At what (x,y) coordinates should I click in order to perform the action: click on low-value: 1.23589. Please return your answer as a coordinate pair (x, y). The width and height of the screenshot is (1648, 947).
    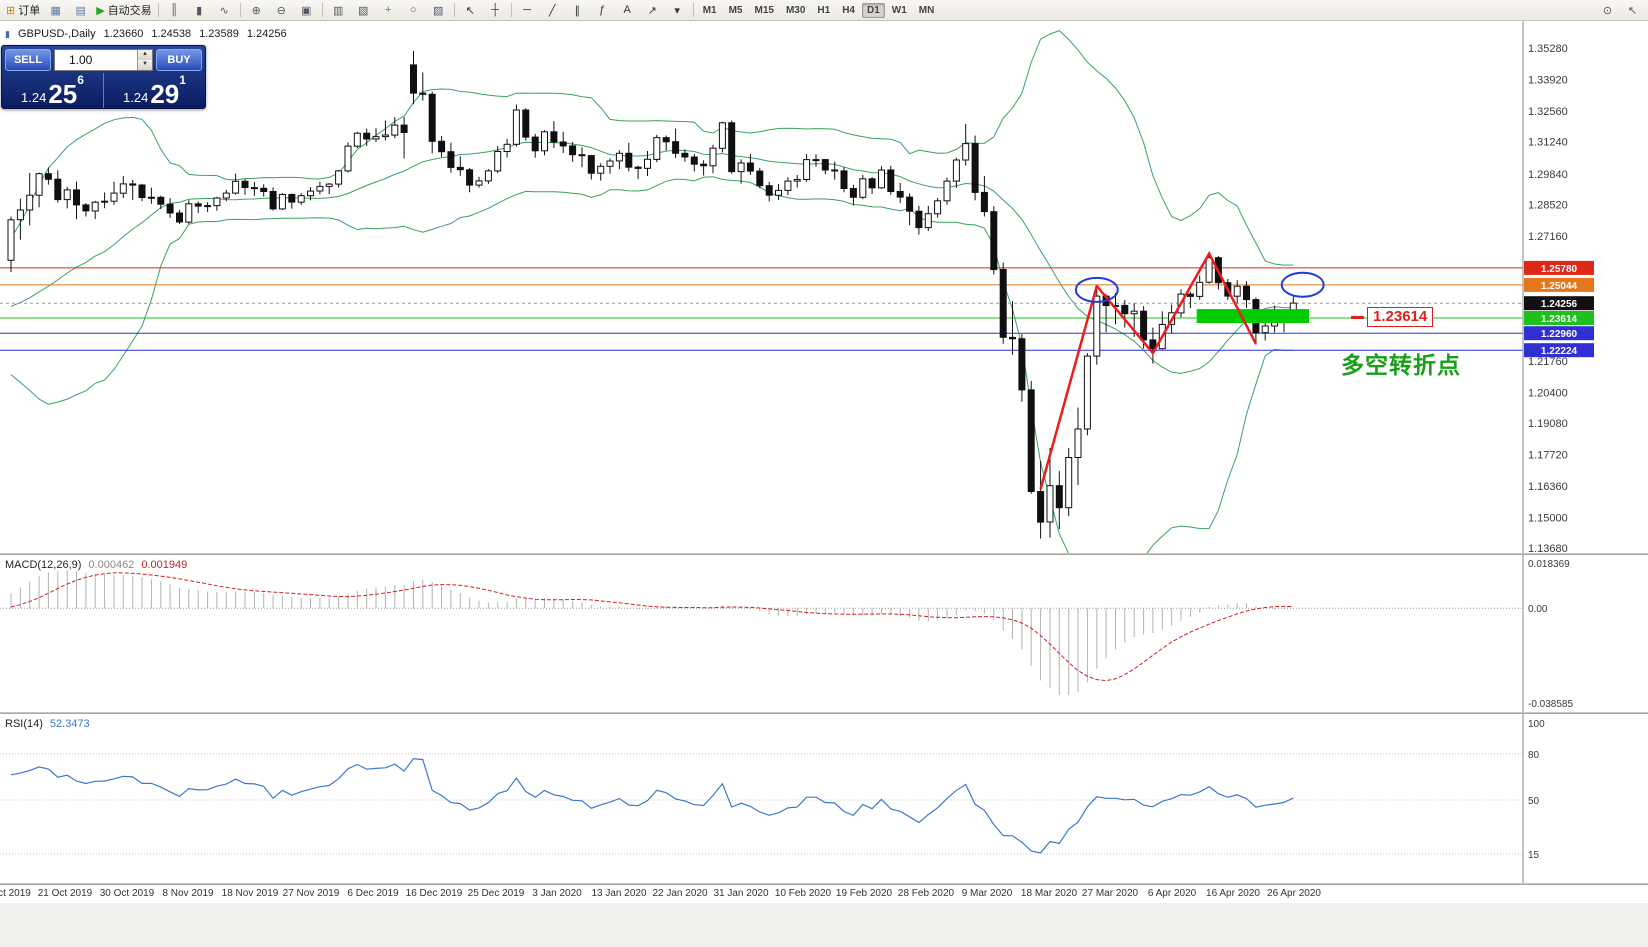
    Looking at the image, I should click on (219, 34).